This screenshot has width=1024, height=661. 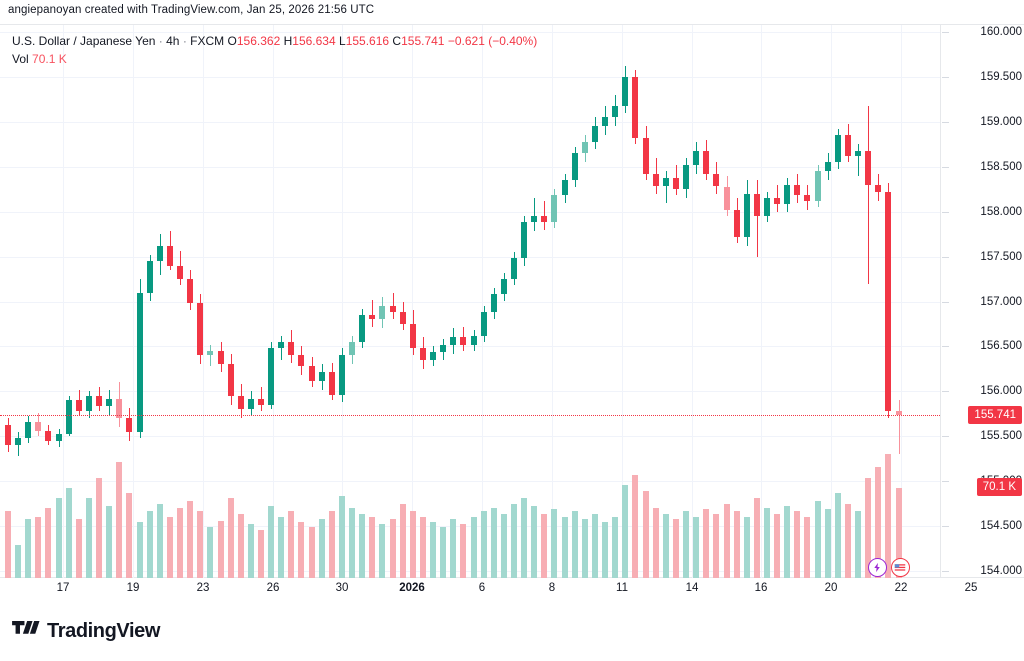 What do you see at coordinates (86, 631) in the screenshot?
I see `footer: TradingView` at bounding box center [86, 631].